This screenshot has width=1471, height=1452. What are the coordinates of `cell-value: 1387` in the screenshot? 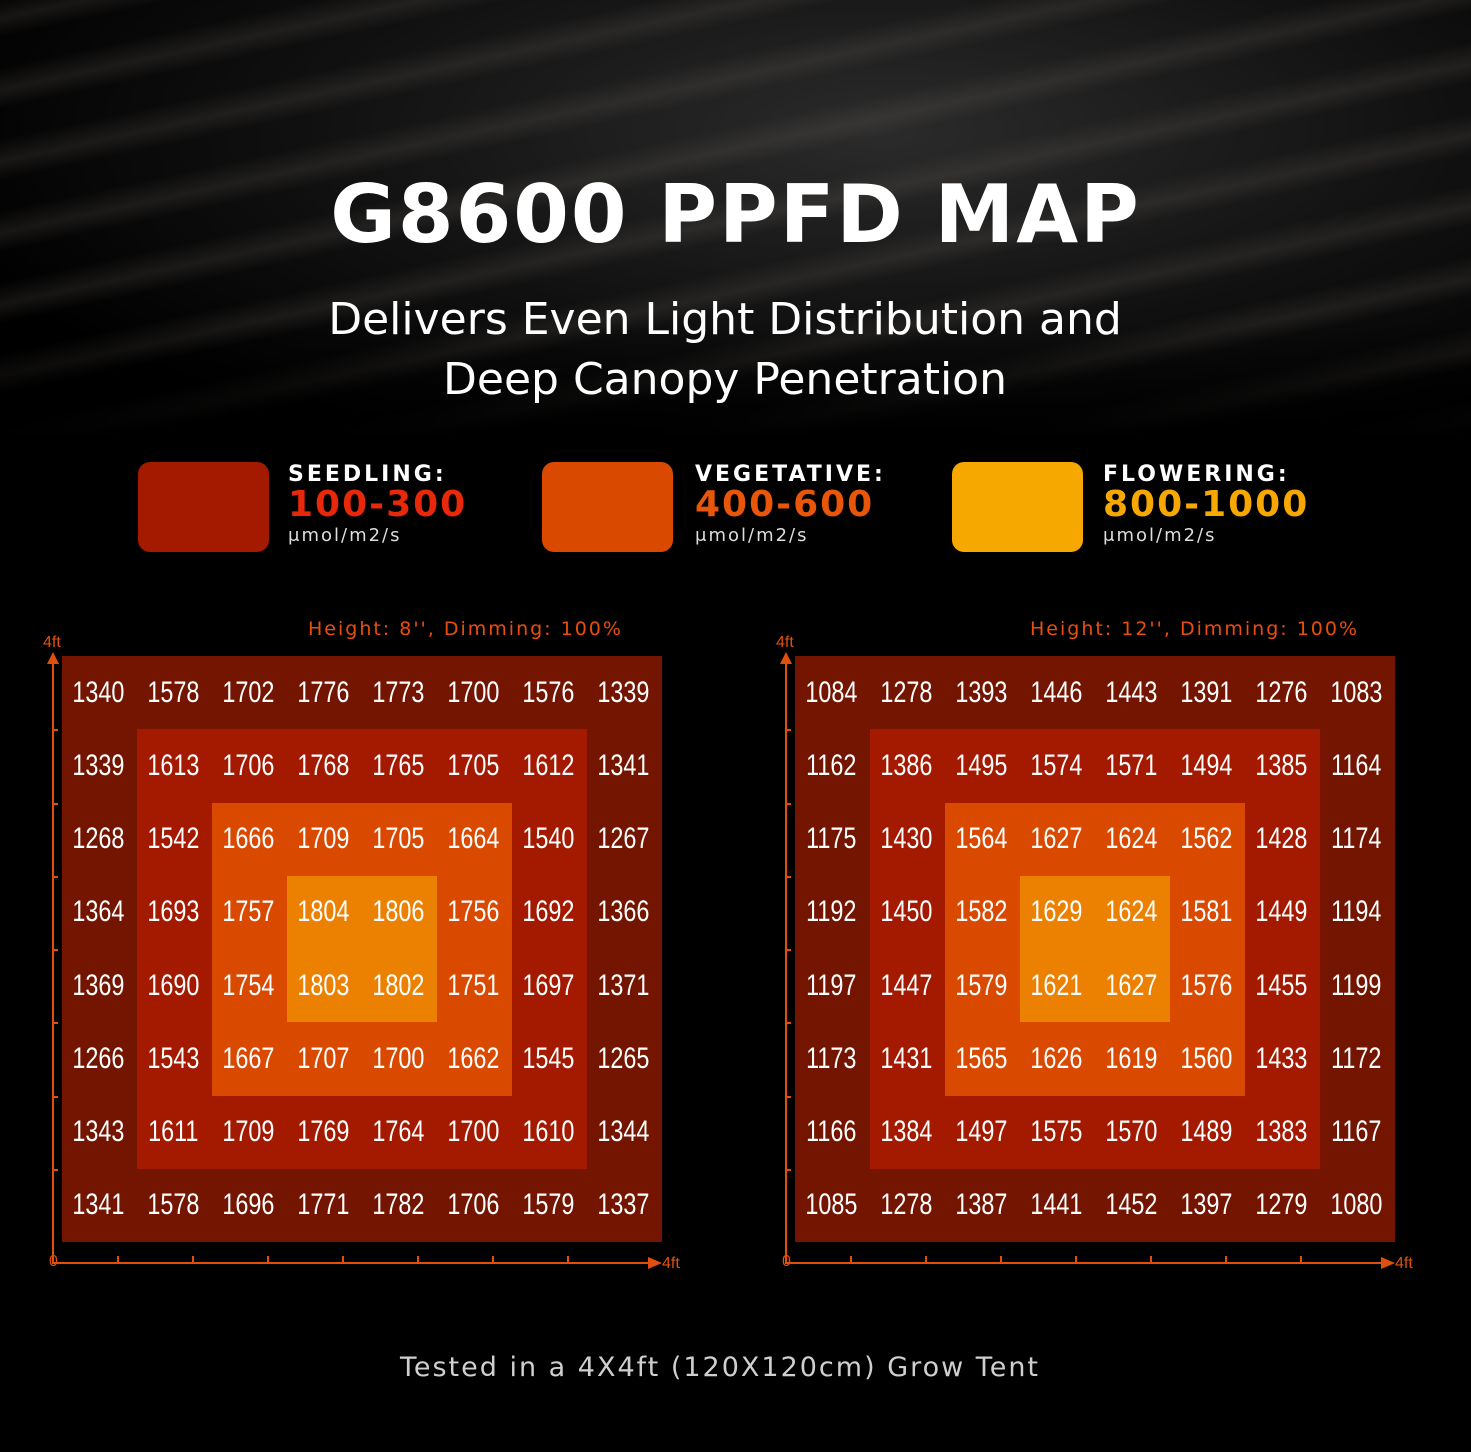 It's located at (981, 1205).